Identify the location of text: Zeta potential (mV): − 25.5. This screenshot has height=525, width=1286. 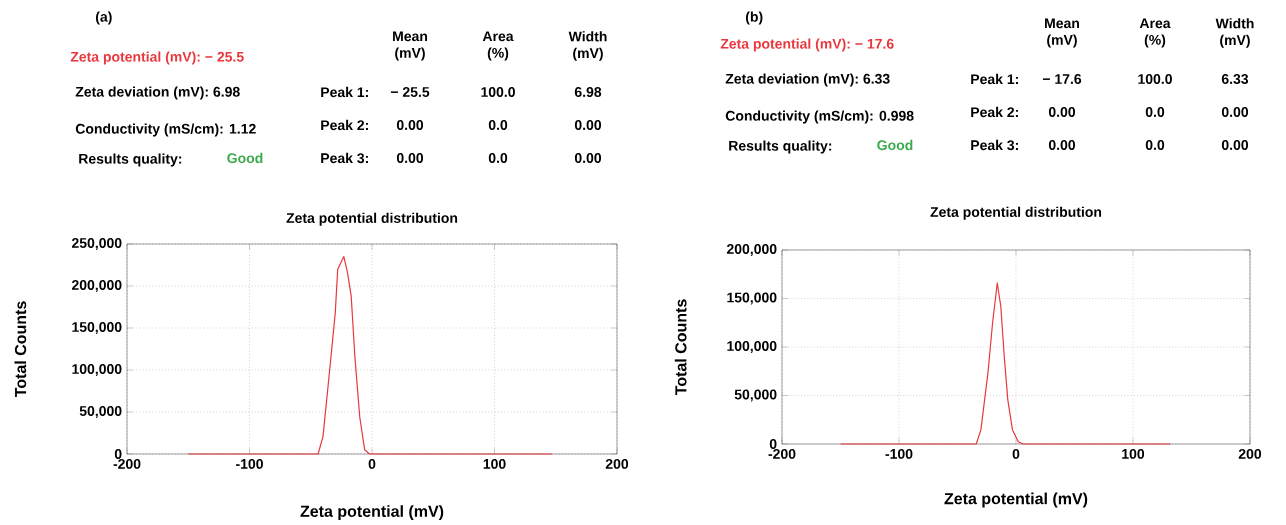
(157, 58).